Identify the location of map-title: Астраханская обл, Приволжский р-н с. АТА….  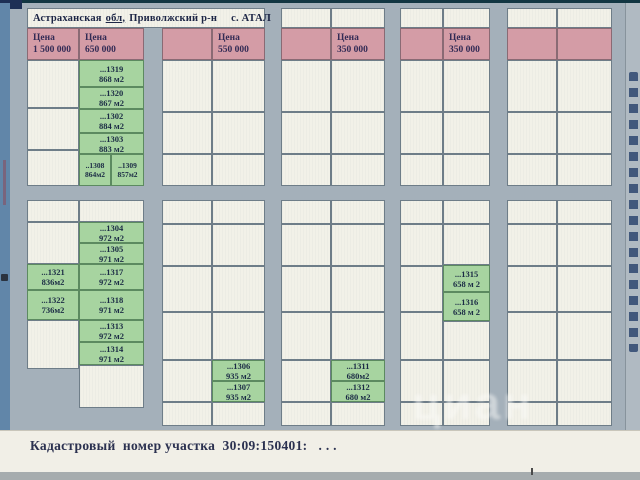
(149, 18).